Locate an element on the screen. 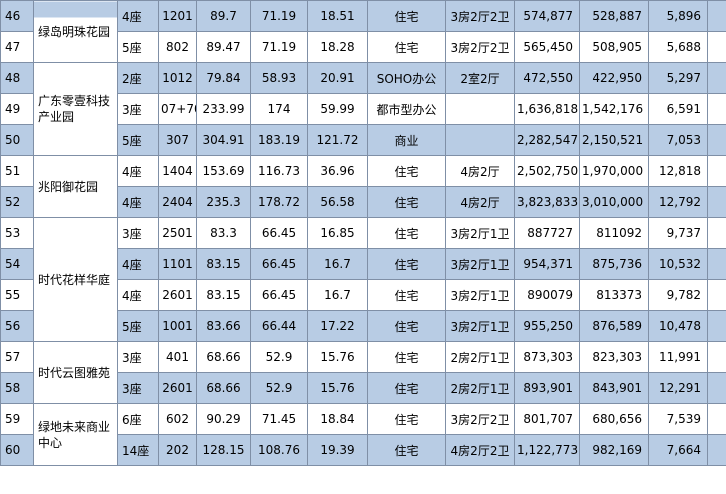 The width and height of the screenshot is (726, 494). unit-number: 401 is located at coordinates (177, 357).